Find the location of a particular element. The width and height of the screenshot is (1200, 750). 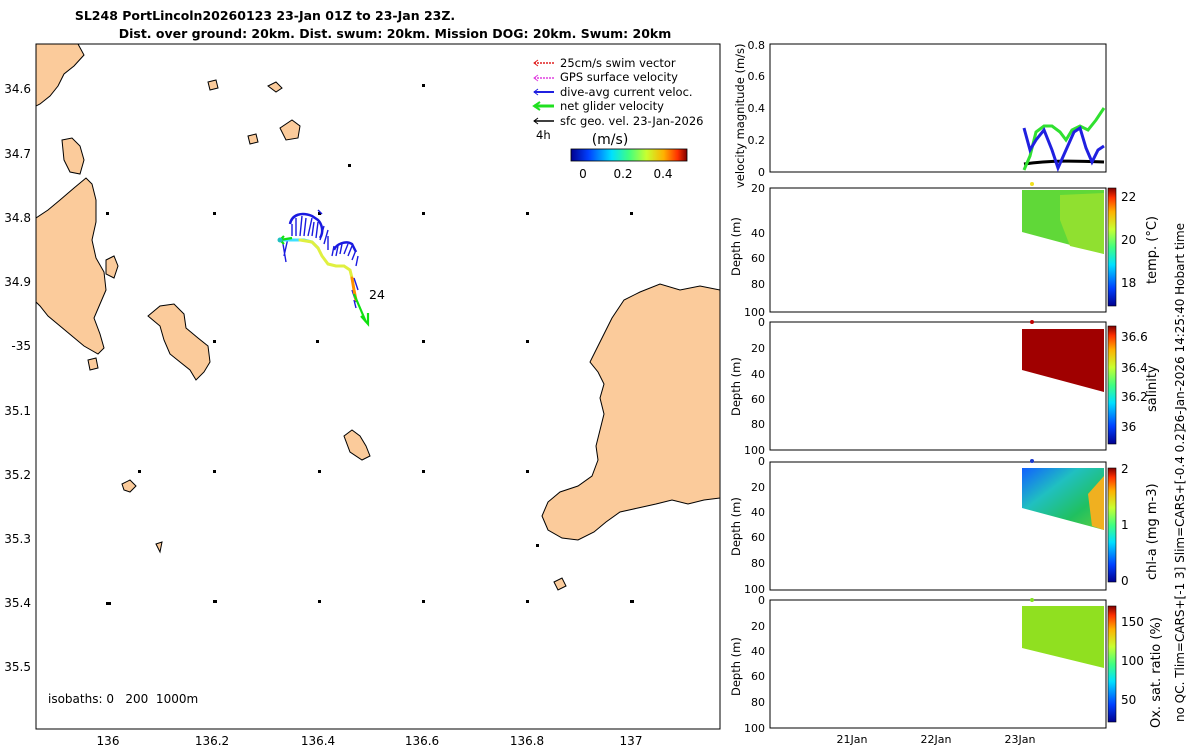

colorbar-title: (m/s) is located at coordinates (610, 140).